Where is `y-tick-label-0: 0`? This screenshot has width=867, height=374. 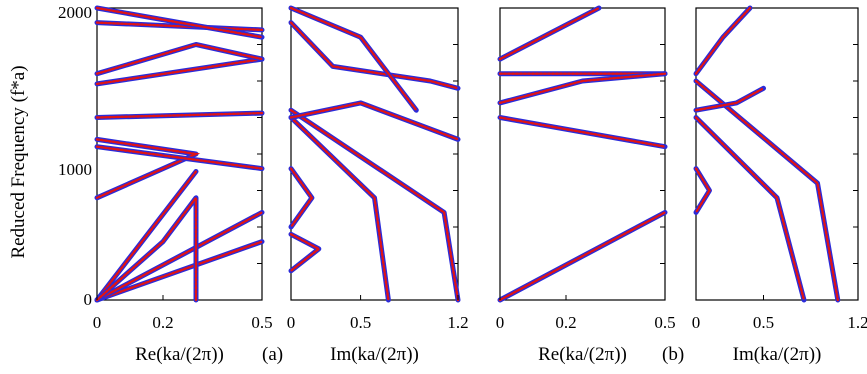
y-tick-label-0: 0 is located at coordinates (88, 299).